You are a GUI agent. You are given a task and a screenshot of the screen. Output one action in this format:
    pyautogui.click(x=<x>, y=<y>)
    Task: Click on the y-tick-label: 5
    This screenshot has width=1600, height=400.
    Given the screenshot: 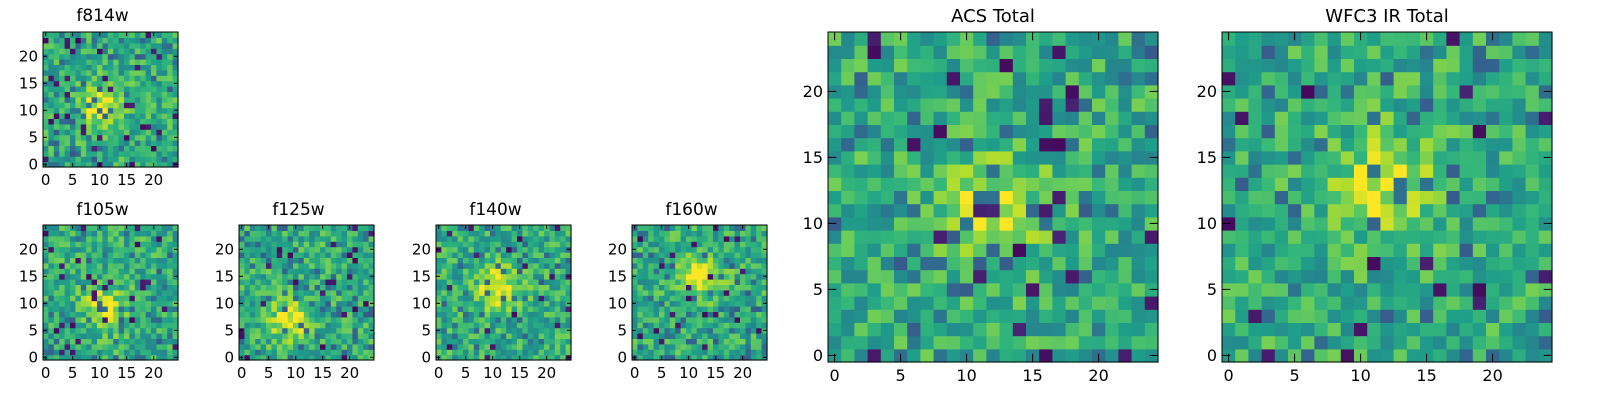 What is the action you would take?
    pyautogui.click(x=33, y=138)
    